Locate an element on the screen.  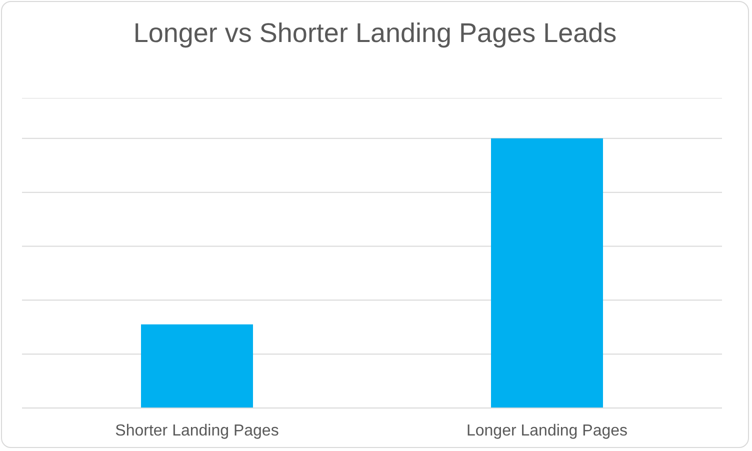
chart-title: Longer vs Shorter Landing Pages Leads is located at coordinates (375, 34).